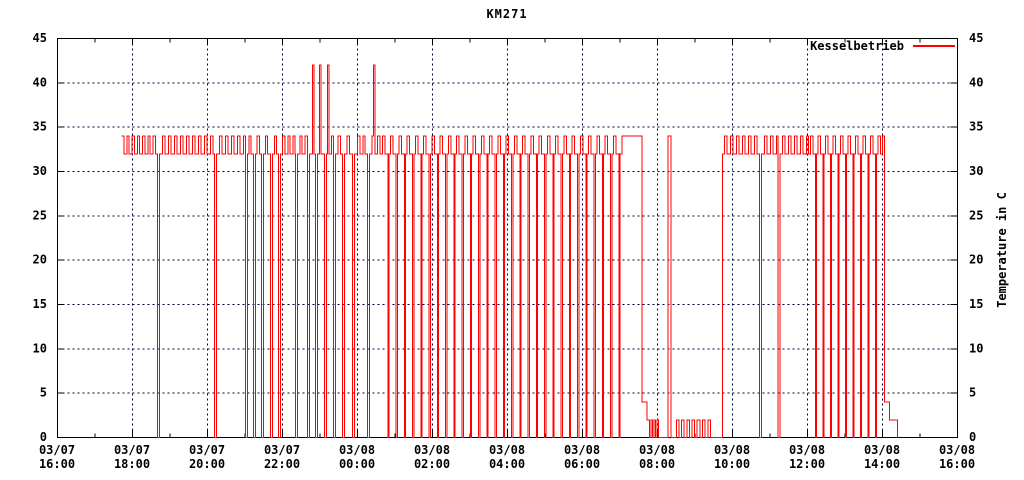 The image size is (1024, 480). I want to click on y-tick-label-left: 0, so click(43, 437).